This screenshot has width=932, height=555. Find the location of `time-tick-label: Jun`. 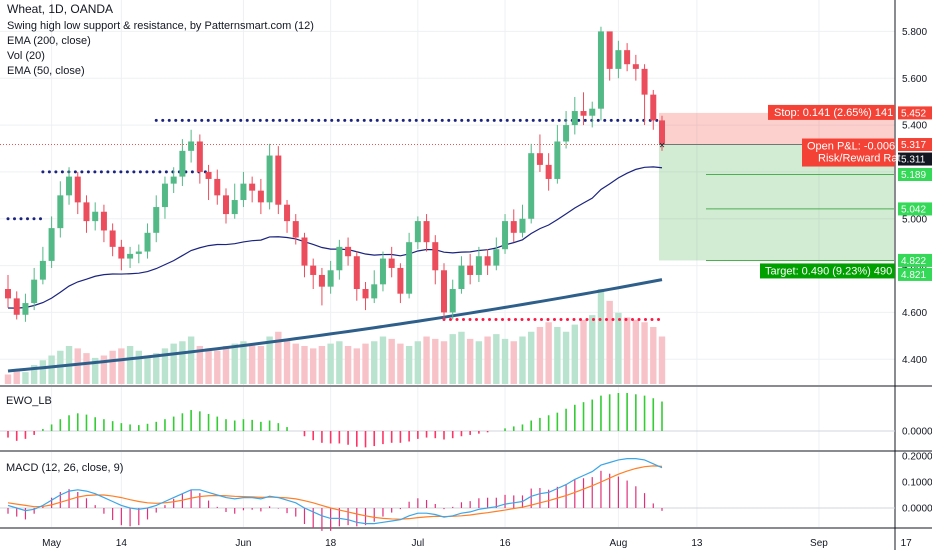

time-tick-label: Jun is located at coordinates (243, 543).